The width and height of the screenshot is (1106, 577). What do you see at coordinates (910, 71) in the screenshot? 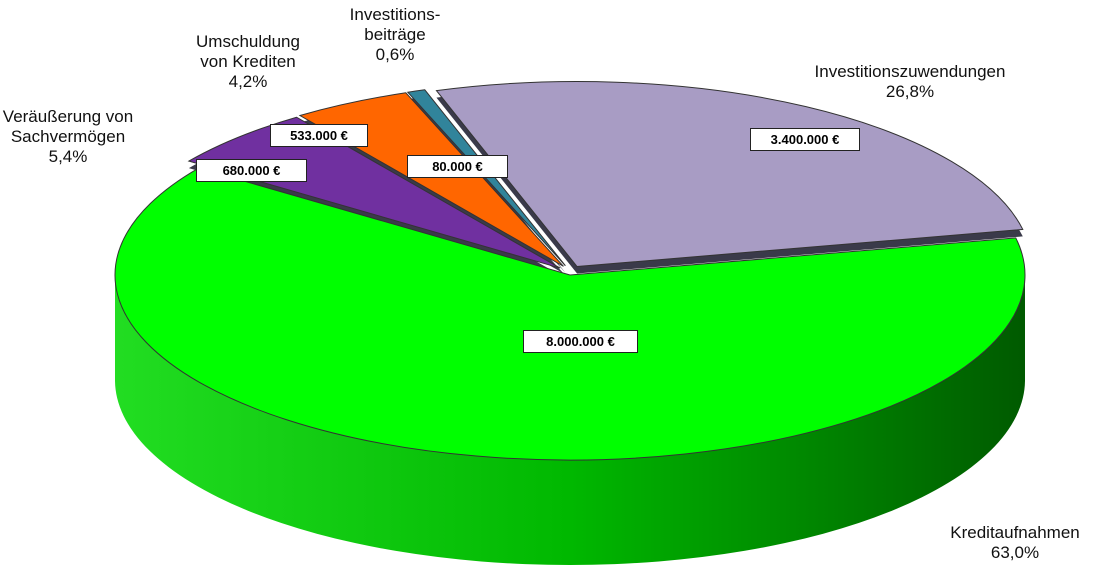
I see `category-name: Investitionszuwendungen` at bounding box center [910, 71].